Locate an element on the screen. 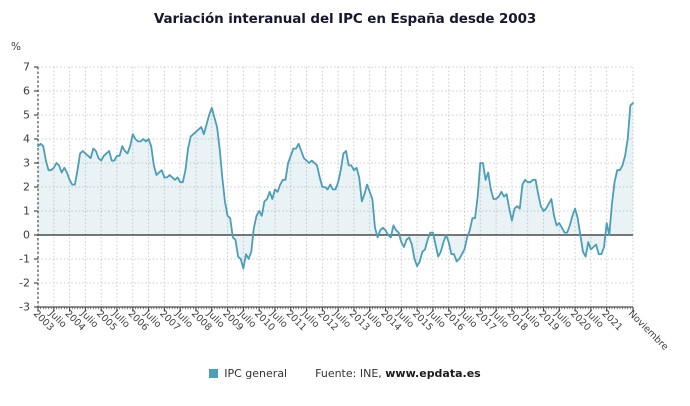  legend-label: IPC general is located at coordinates (256, 373).